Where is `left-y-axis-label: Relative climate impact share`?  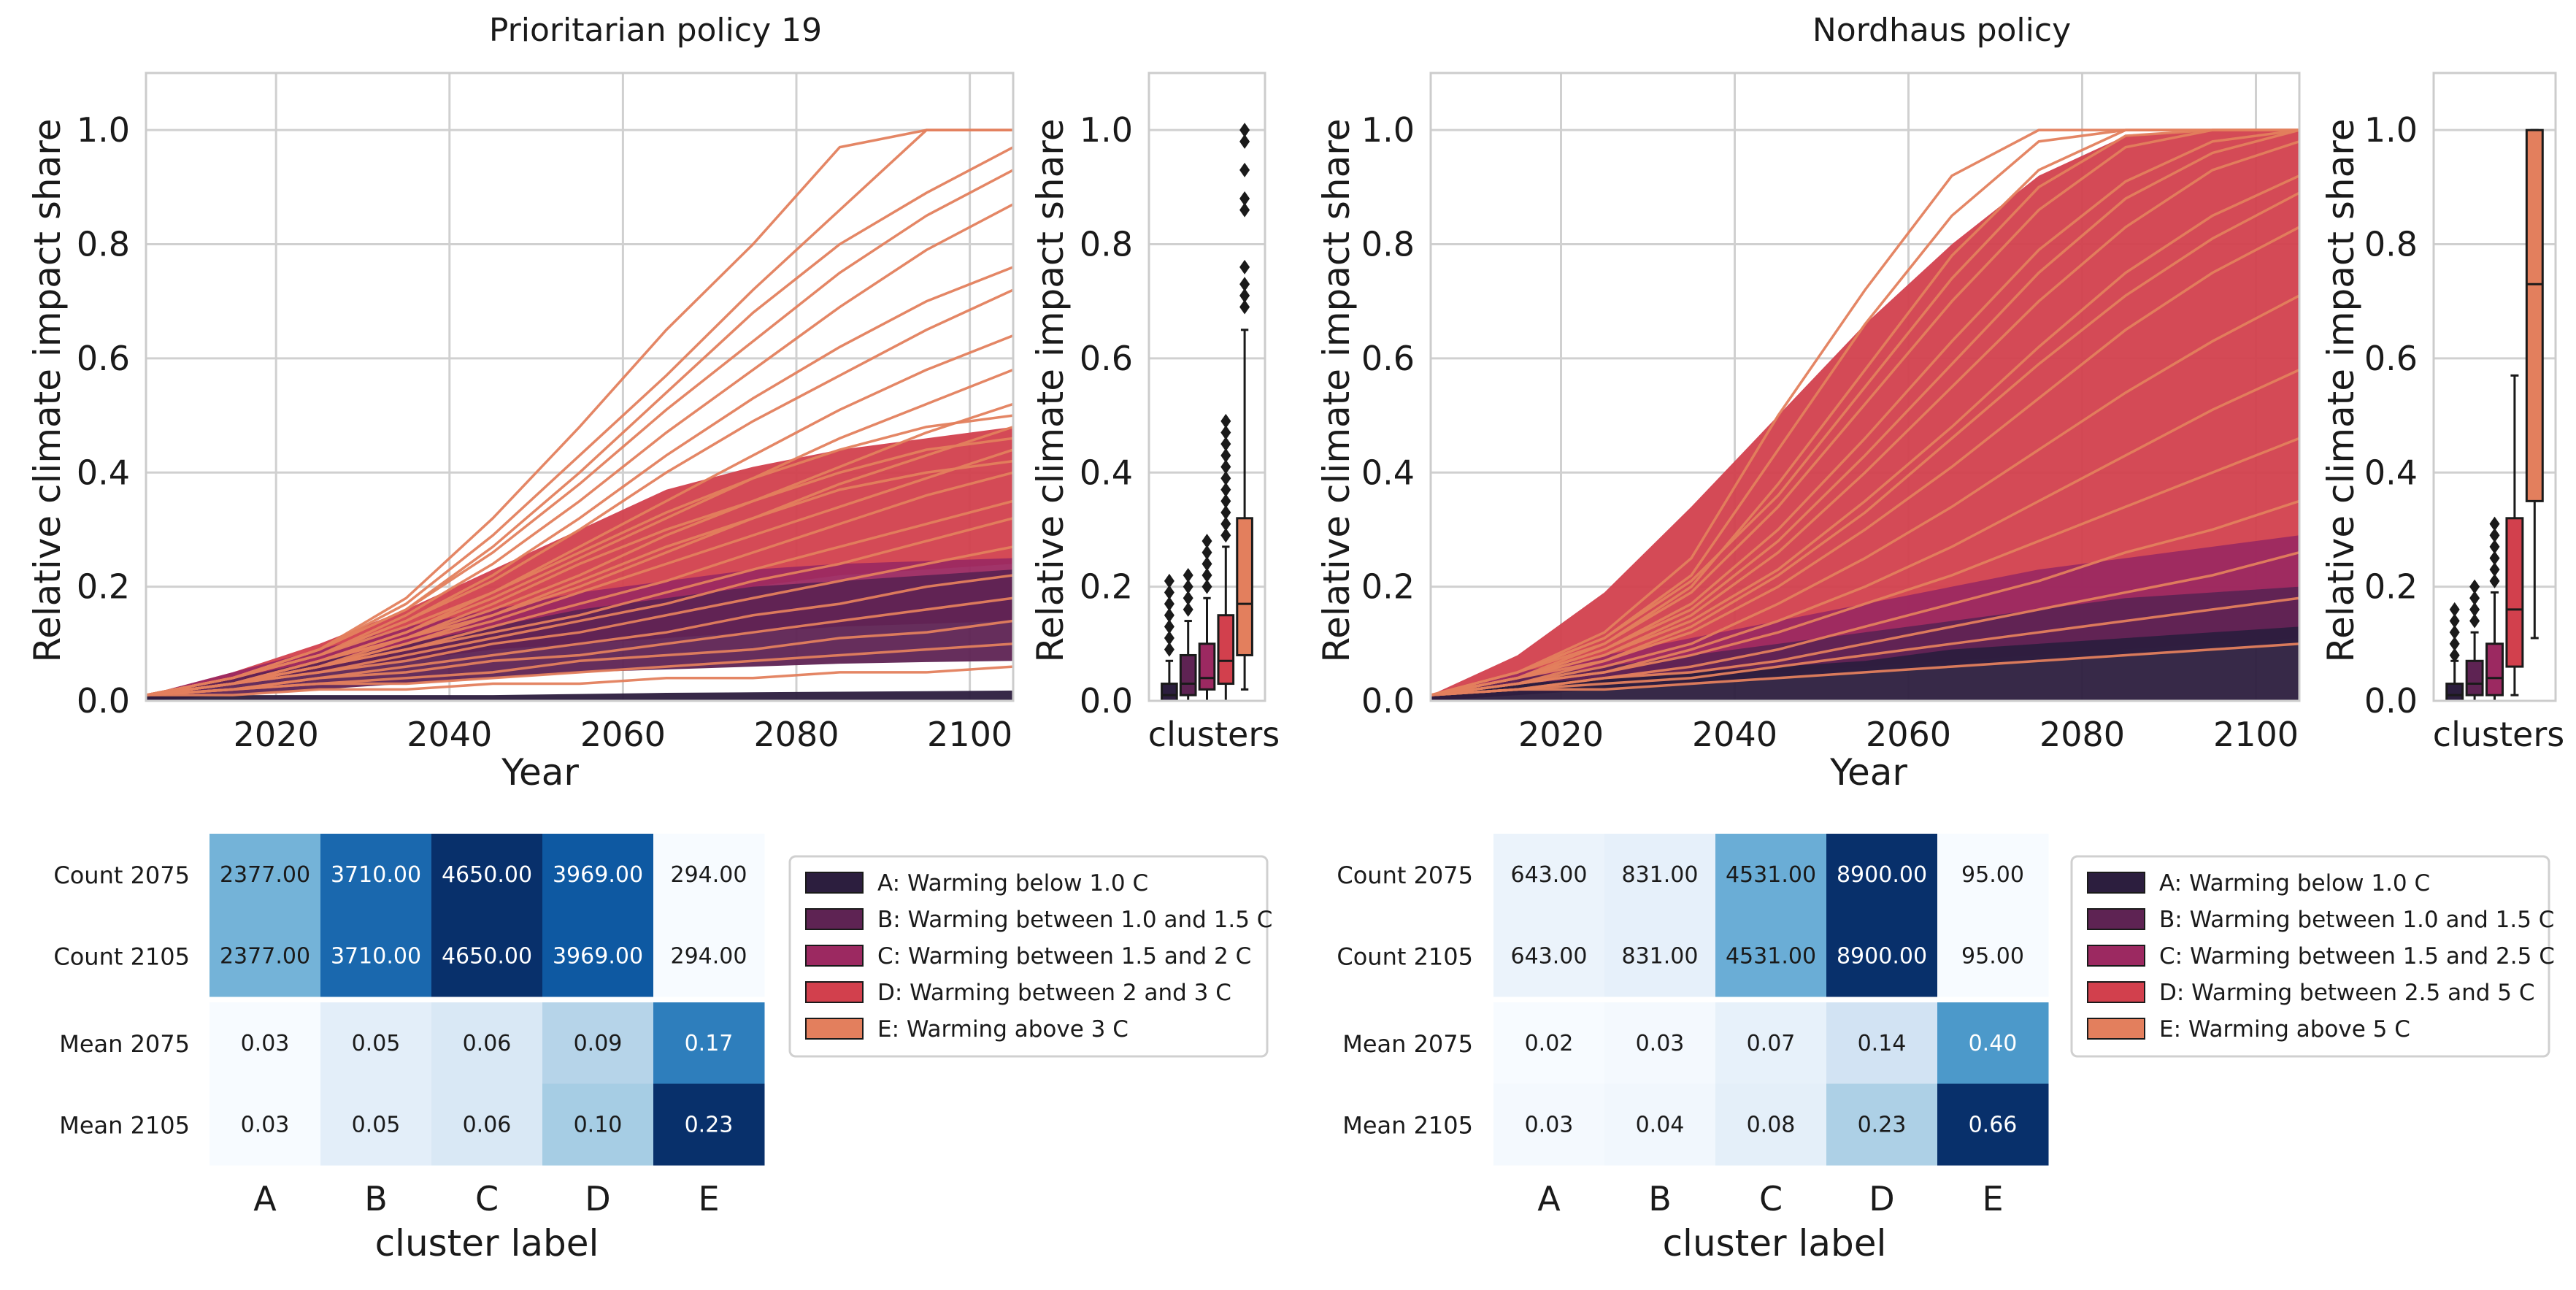
left-y-axis-label: Relative climate impact share is located at coordinates (47, 391).